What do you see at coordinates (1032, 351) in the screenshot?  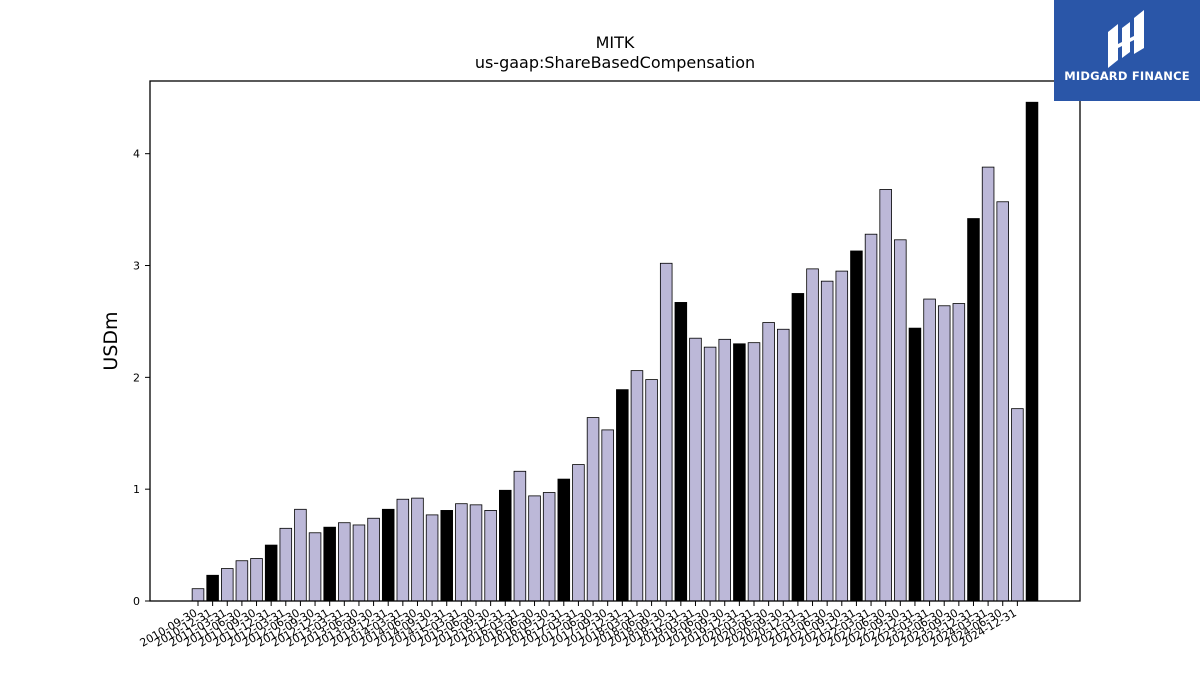 I see `bar-undefined` at bounding box center [1032, 351].